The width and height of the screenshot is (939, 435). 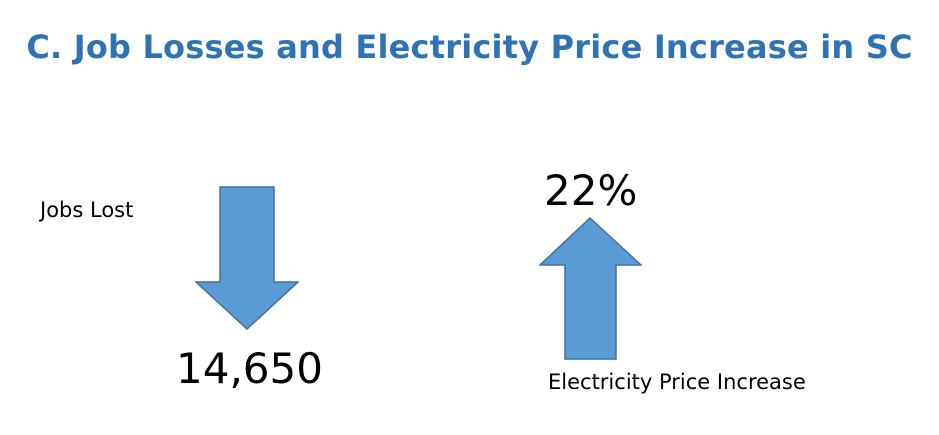 I want to click on arrow-down-shape, so click(x=247, y=258).